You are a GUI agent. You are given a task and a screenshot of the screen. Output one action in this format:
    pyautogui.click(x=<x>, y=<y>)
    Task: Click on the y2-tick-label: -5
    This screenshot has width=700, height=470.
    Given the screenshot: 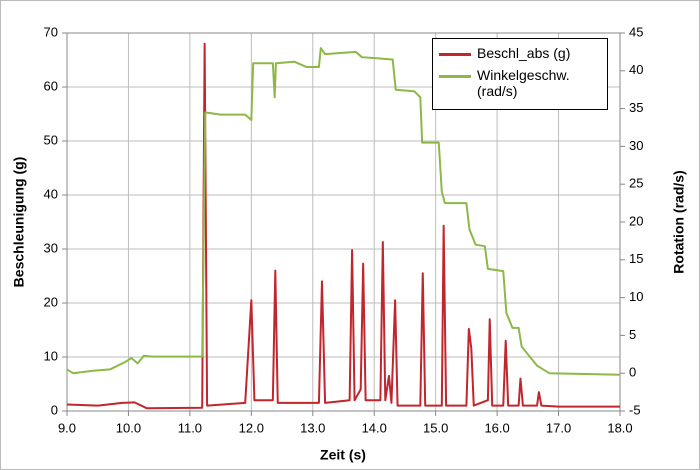 What is the action you would take?
    pyautogui.click(x=635, y=409)
    